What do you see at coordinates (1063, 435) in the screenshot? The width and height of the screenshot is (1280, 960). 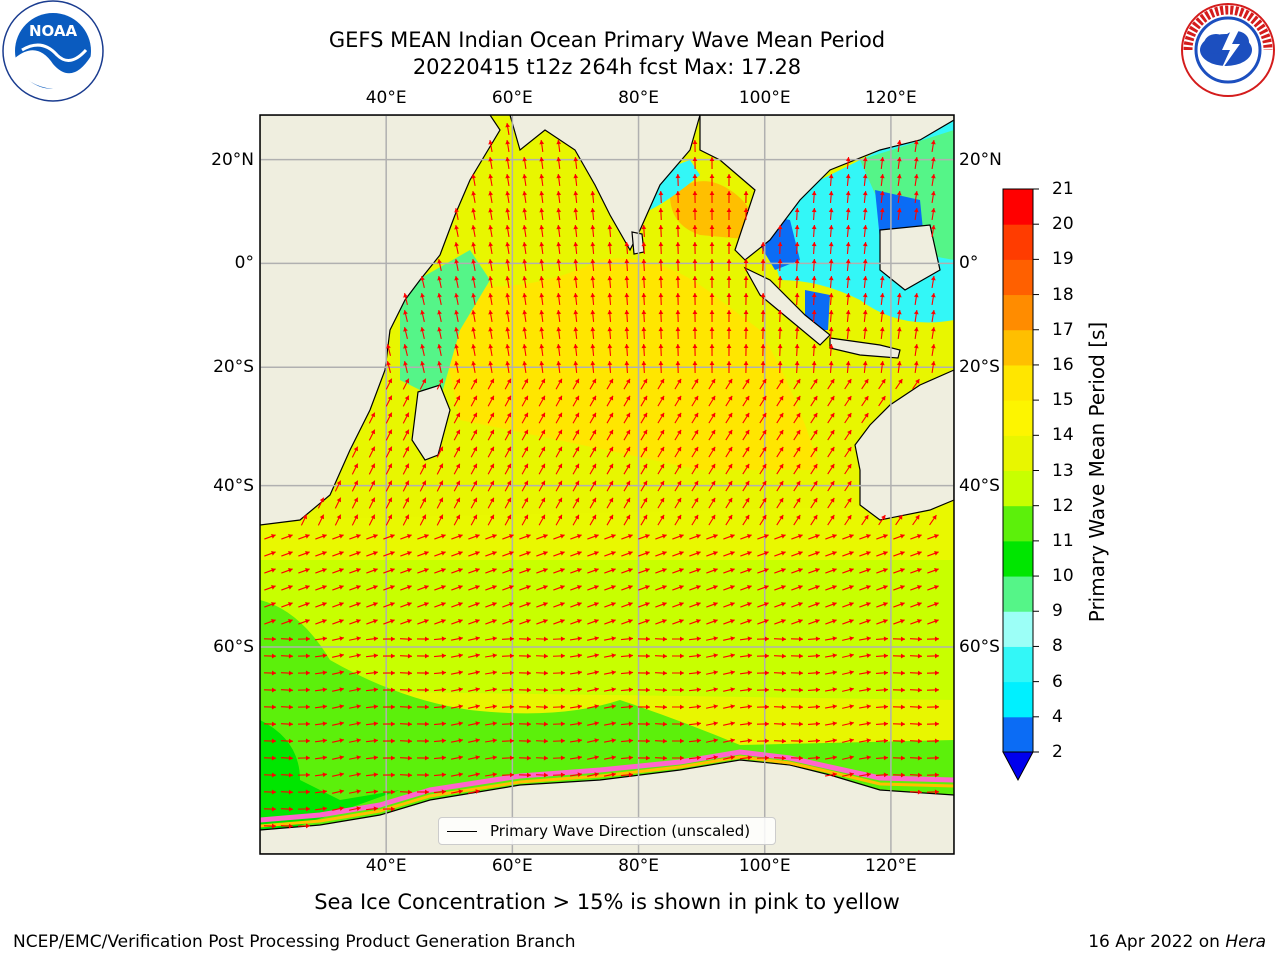 I see `colorbar-tick-label: 14` at bounding box center [1063, 435].